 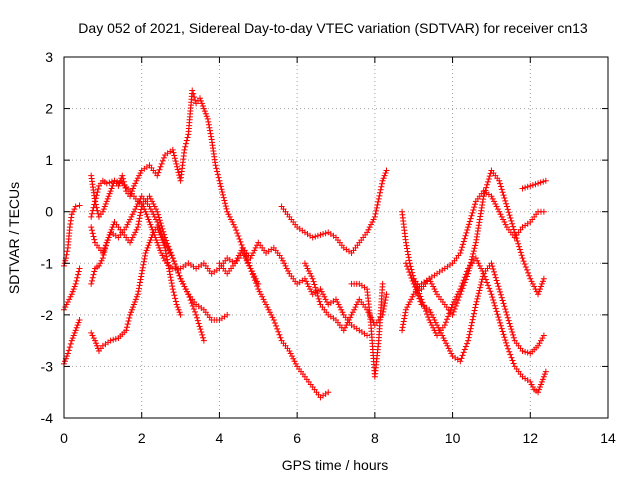 What do you see at coordinates (47, 263) in the screenshot?
I see `y-tick-label: -1` at bounding box center [47, 263].